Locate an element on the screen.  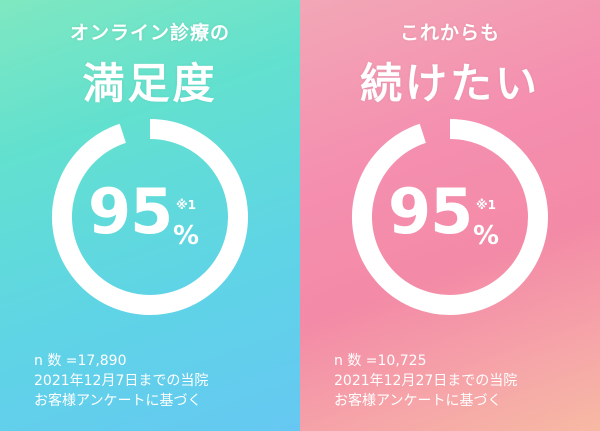
footnotes: n 数 =17,890 2021年12月7日までの当院 お客様アンケートに基づく is located at coordinates (121, 381).